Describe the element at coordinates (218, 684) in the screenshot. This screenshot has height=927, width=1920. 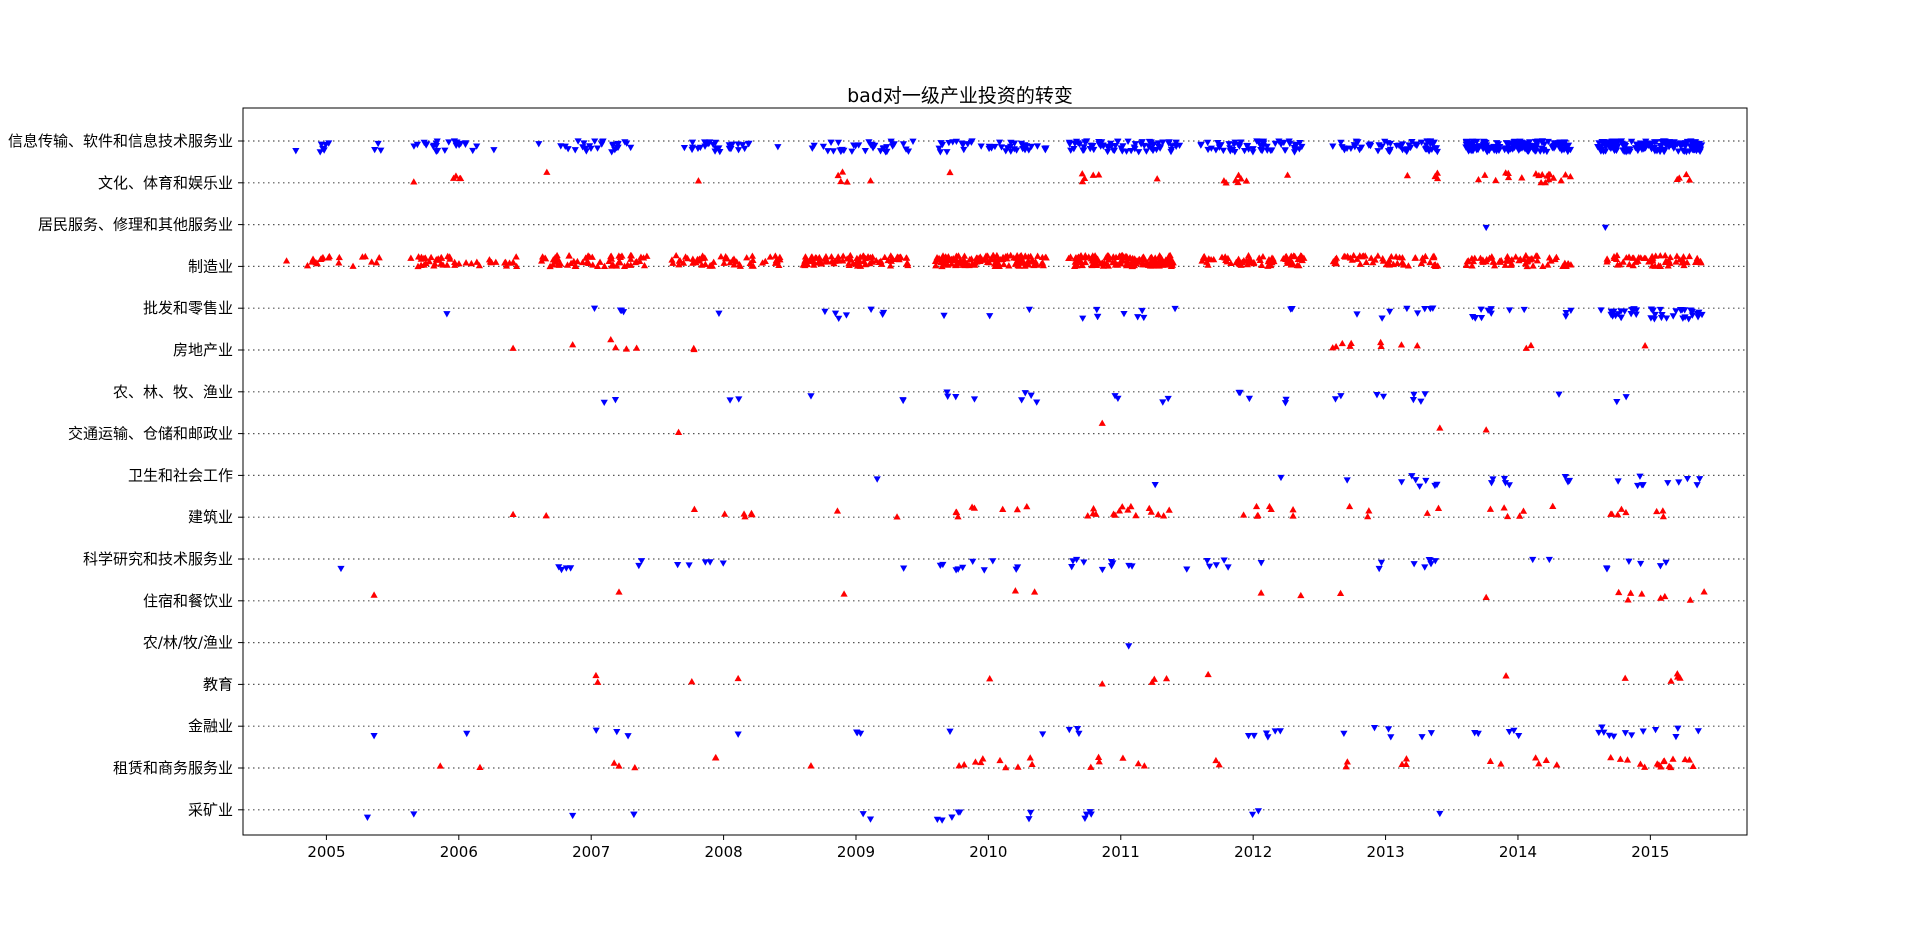
I see `y-tick-label: 教育` at that location.